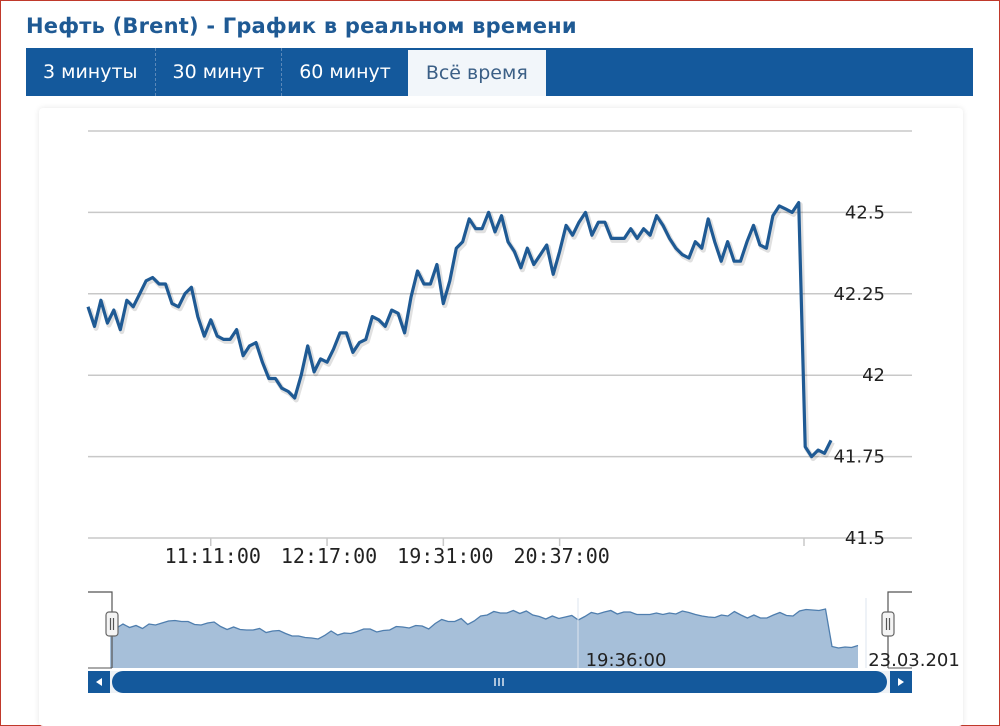 This screenshot has height=726, width=1000. What do you see at coordinates (865, 538) in the screenshot?
I see `y-tick-label: 41.5` at bounding box center [865, 538].